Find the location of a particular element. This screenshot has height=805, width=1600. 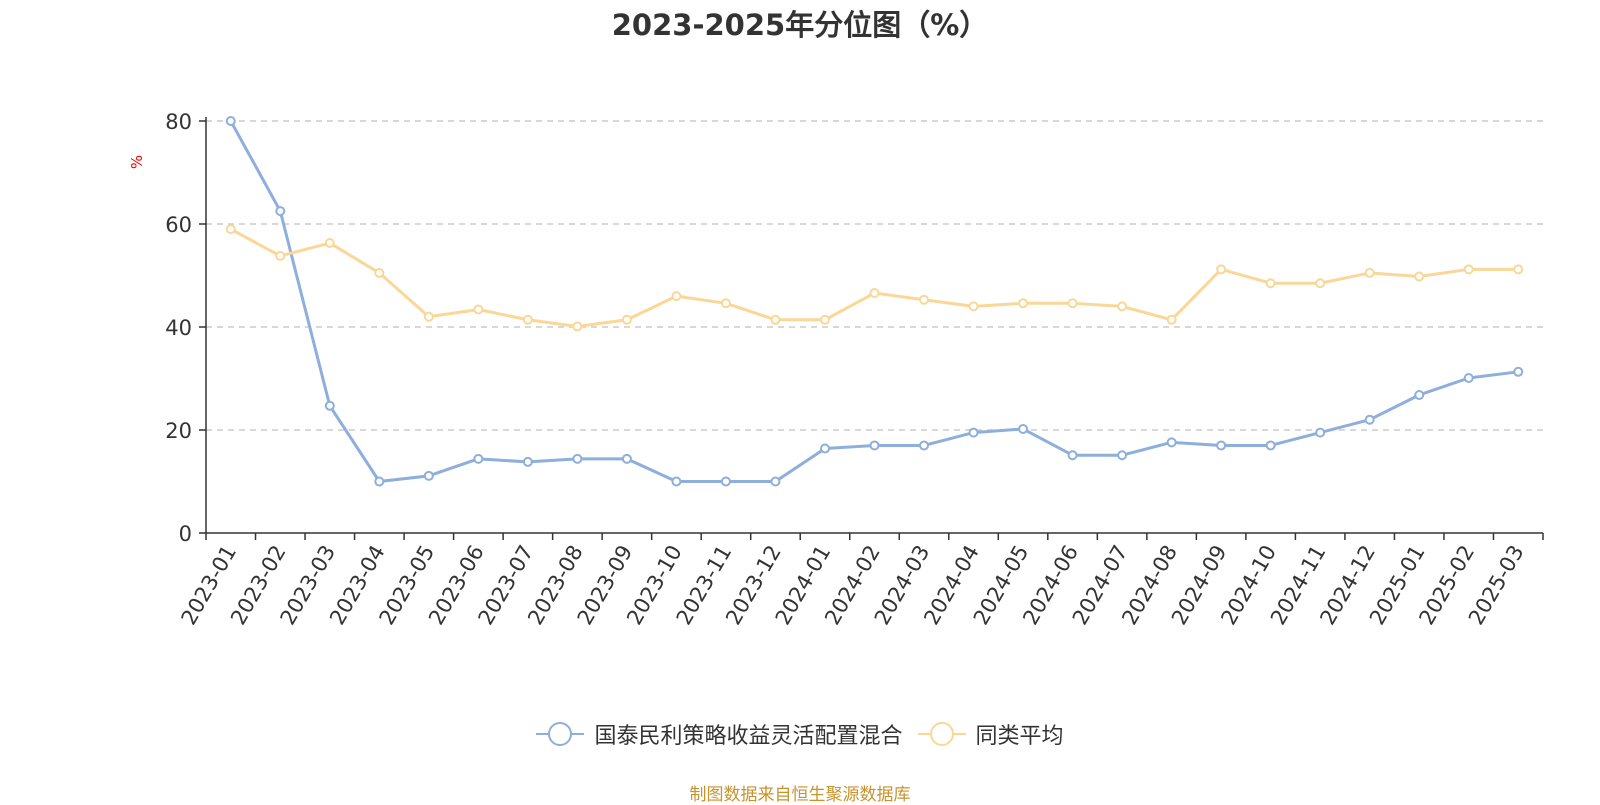

legend-item-series-2: 同类平均 is located at coordinates (990, 734).